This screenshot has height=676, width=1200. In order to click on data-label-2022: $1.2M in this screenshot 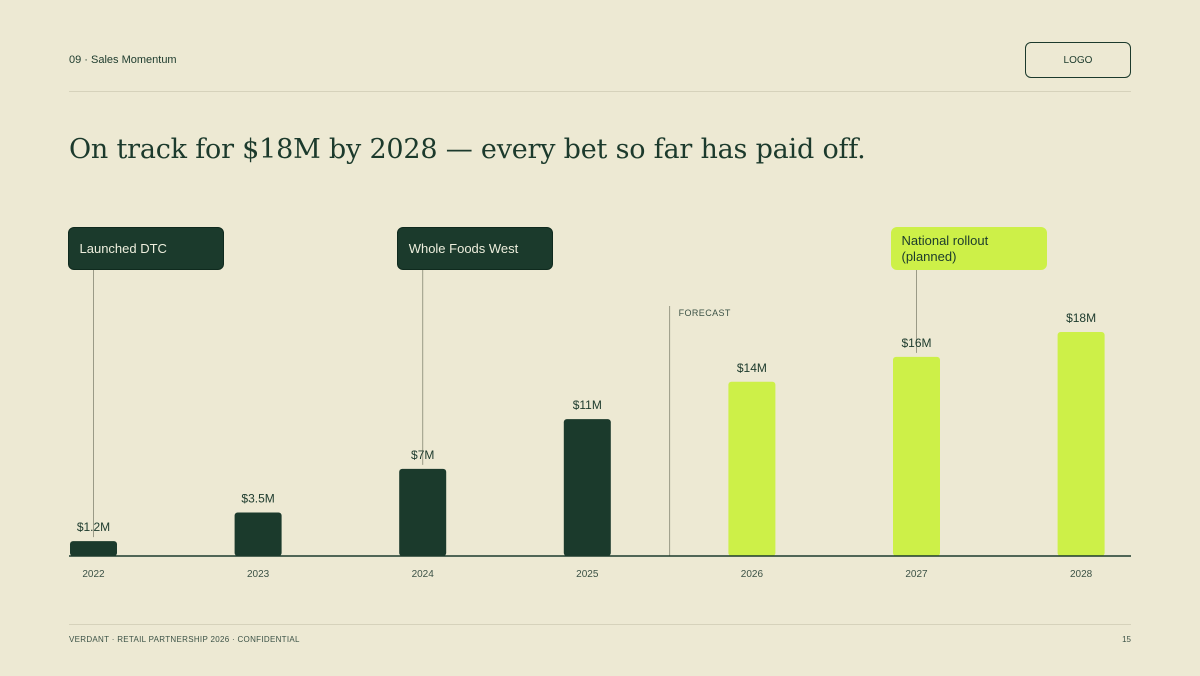, I will do `click(93, 527)`.